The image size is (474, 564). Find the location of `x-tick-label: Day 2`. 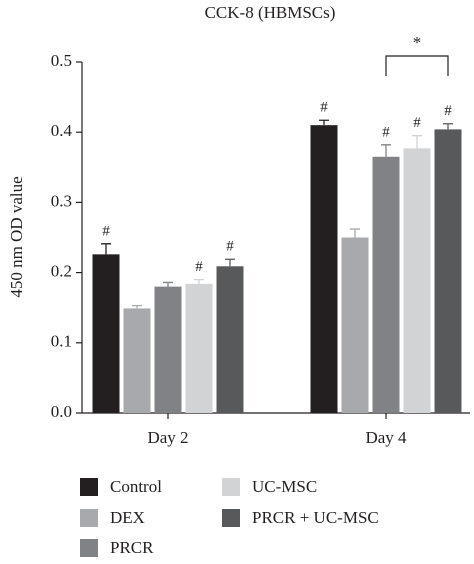

x-tick-label: Day 2 is located at coordinates (167, 437).